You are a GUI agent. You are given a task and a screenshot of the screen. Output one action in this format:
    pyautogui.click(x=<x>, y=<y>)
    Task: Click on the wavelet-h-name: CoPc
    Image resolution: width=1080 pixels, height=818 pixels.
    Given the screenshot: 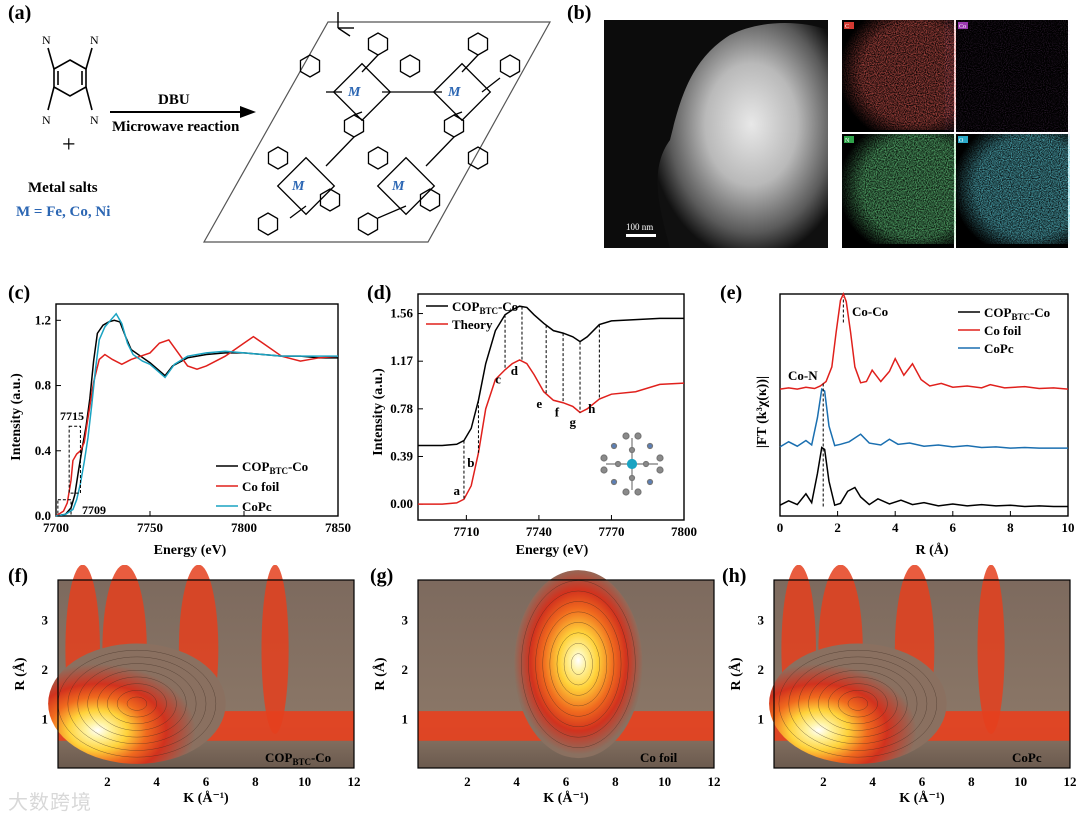 What is the action you would take?
    pyautogui.click(x=1027, y=757)
    